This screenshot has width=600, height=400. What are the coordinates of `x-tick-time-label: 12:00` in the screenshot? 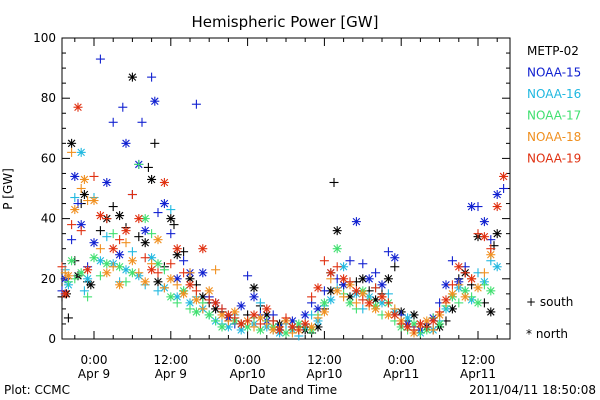 It's located at (324, 360).